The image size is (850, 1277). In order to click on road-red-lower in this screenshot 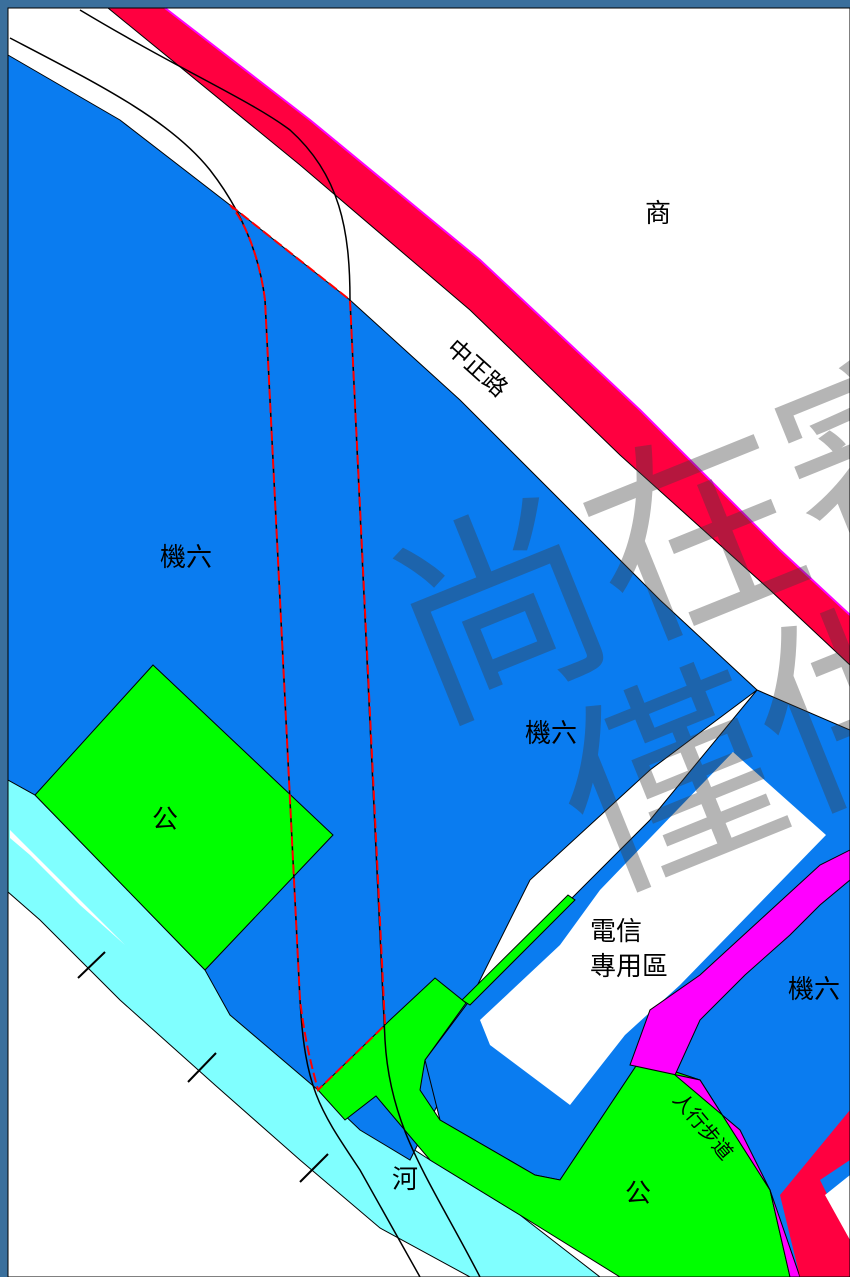, I will do `click(815, 1193)`.